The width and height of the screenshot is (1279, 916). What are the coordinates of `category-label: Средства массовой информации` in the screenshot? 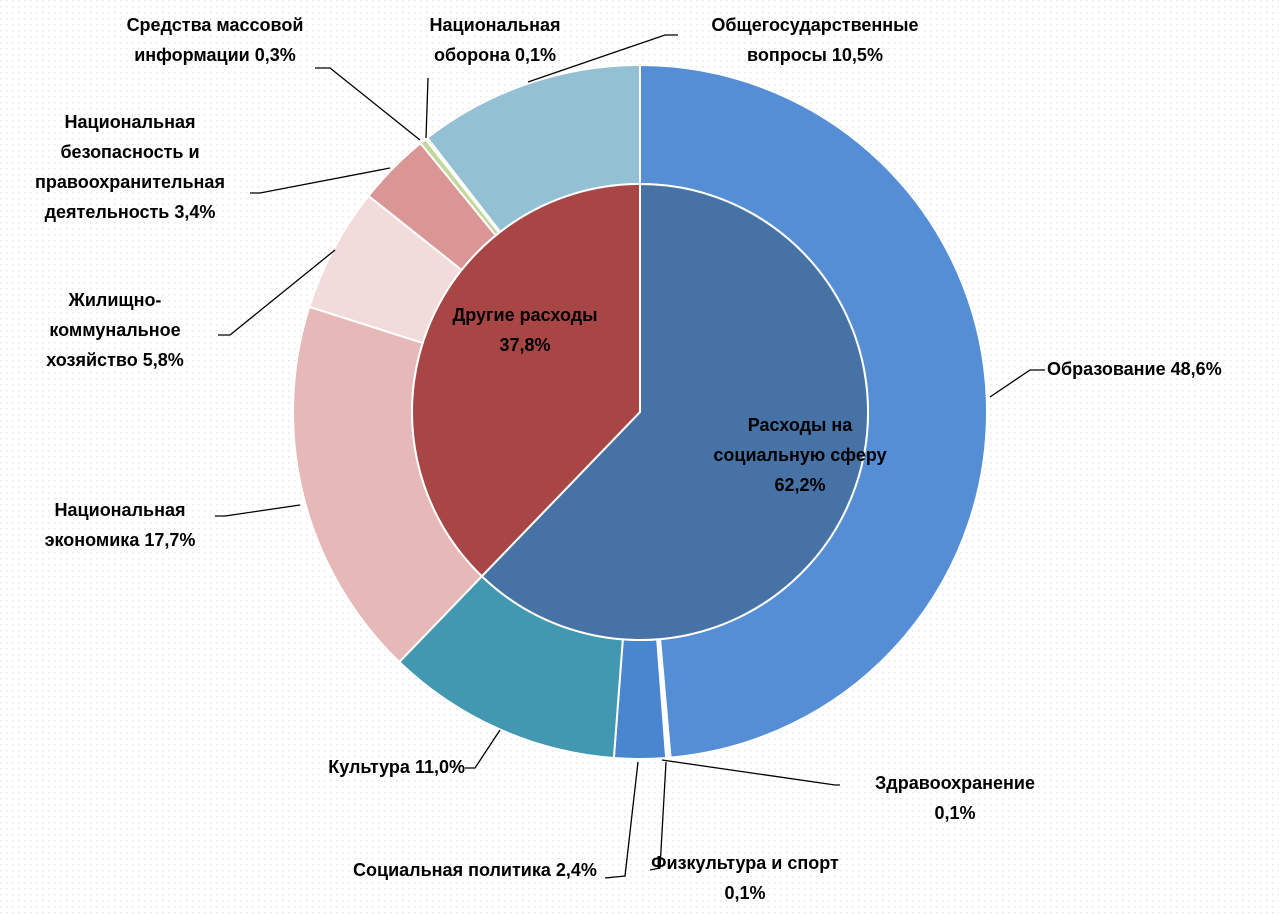 It's located at (215, 40).